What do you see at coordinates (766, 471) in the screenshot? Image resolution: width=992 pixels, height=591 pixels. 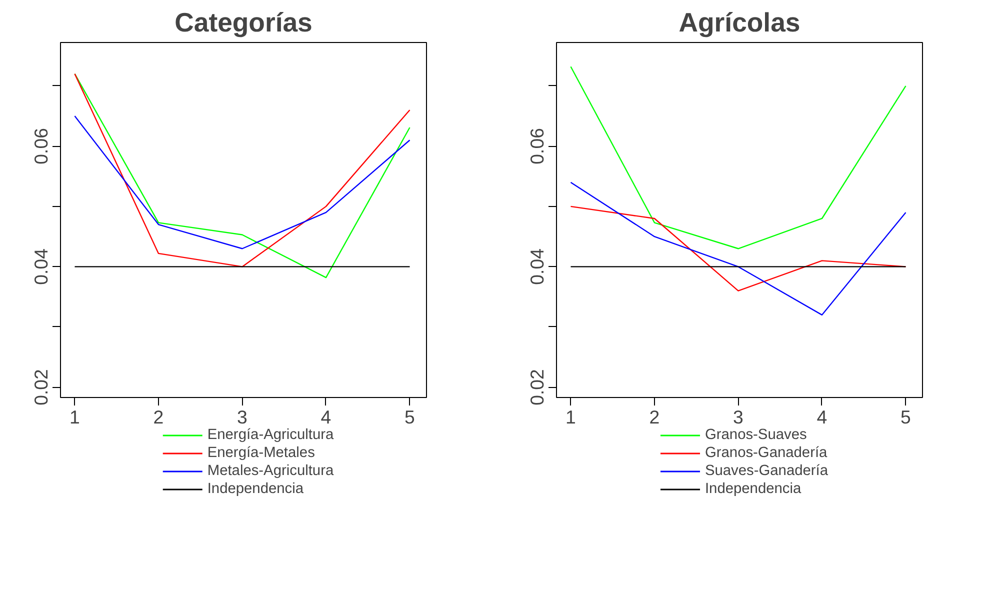 I see `legend-label: Suaves-Ganadería` at bounding box center [766, 471].